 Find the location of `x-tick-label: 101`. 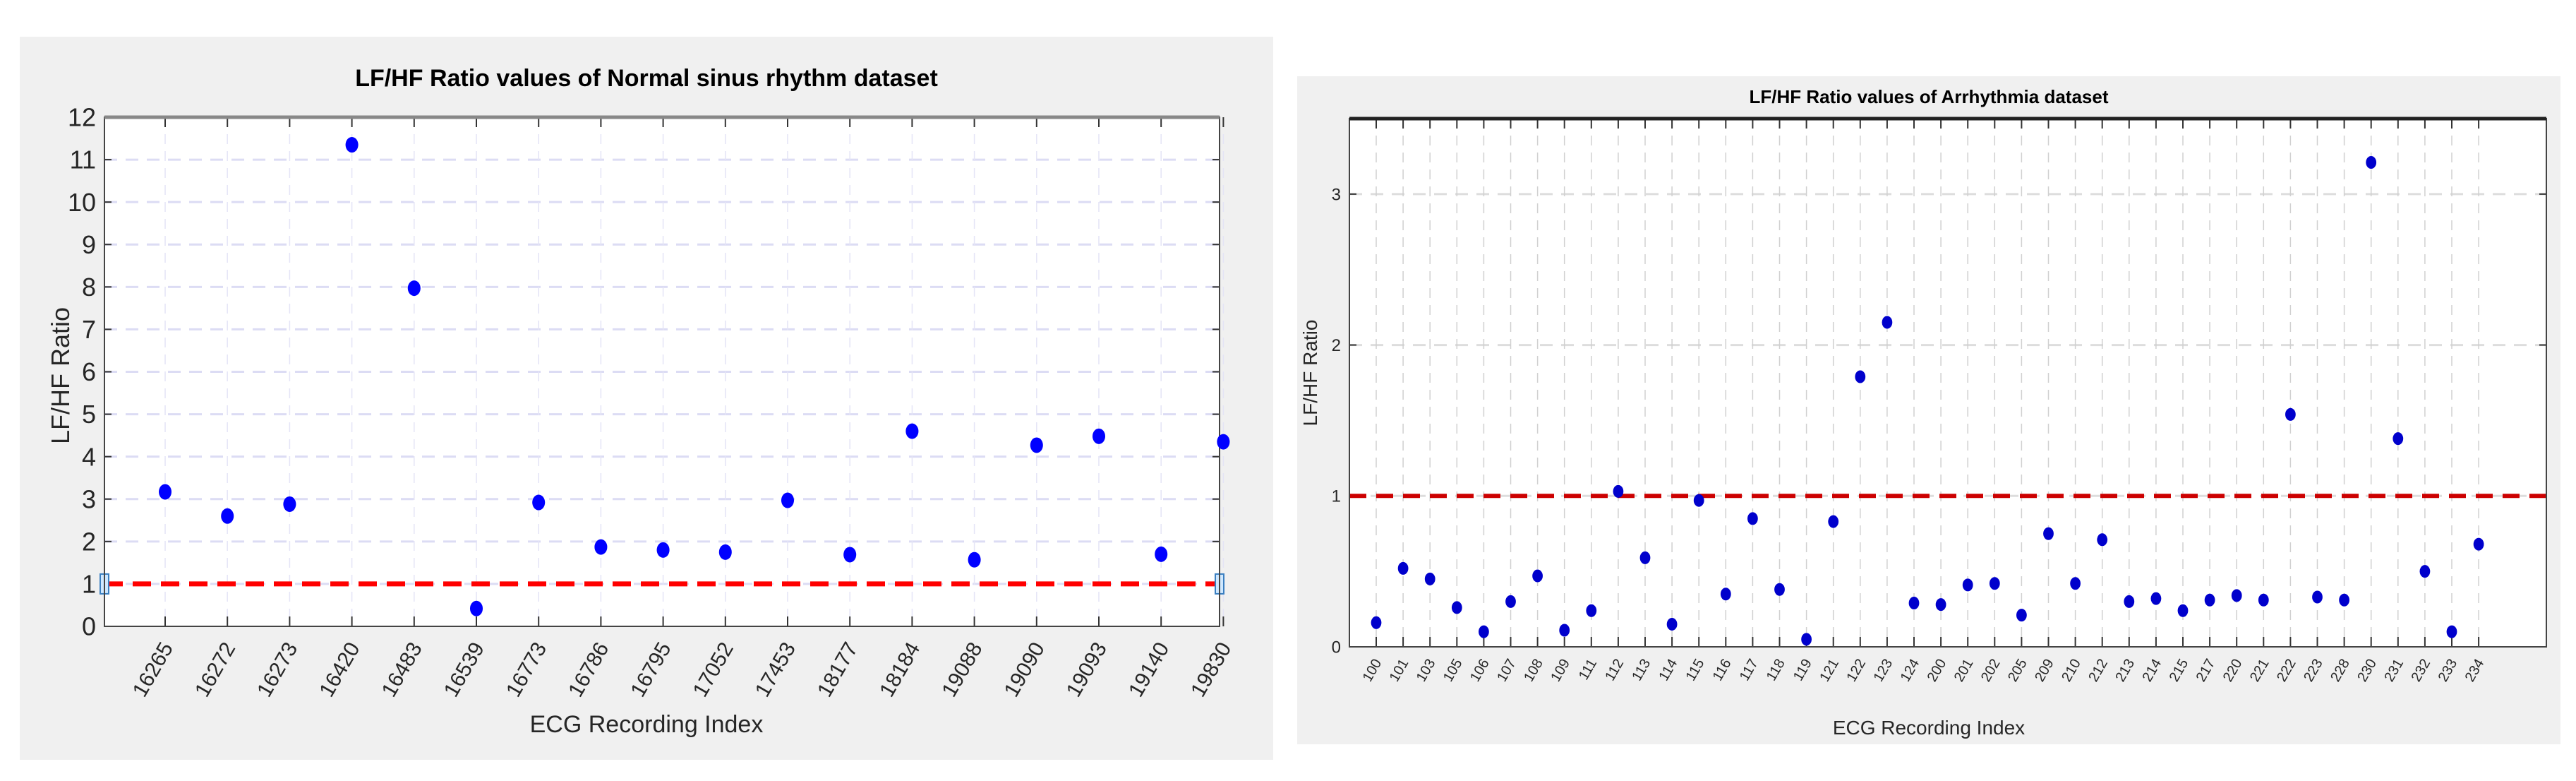

x-tick-label: 101 is located at coordinates (1399, 671).